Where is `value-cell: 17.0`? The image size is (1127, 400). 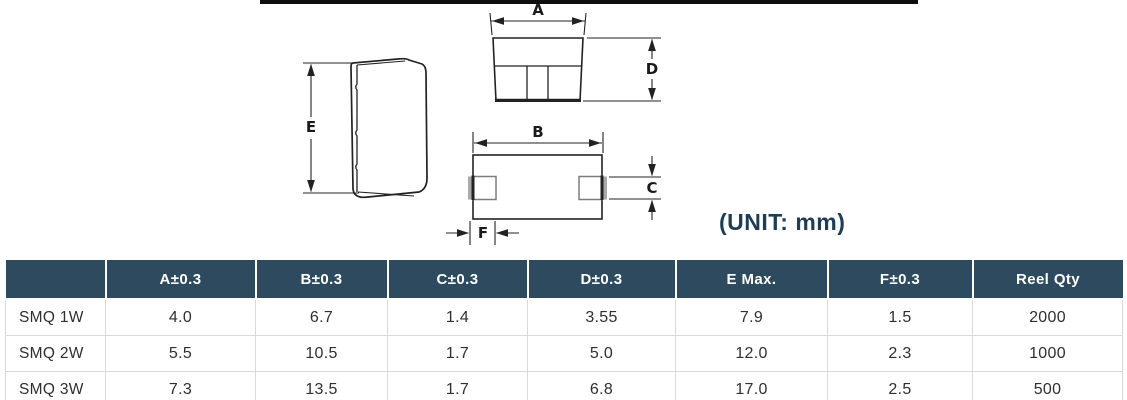
value-cell: 17.0 is located at coordinates (751, 385).